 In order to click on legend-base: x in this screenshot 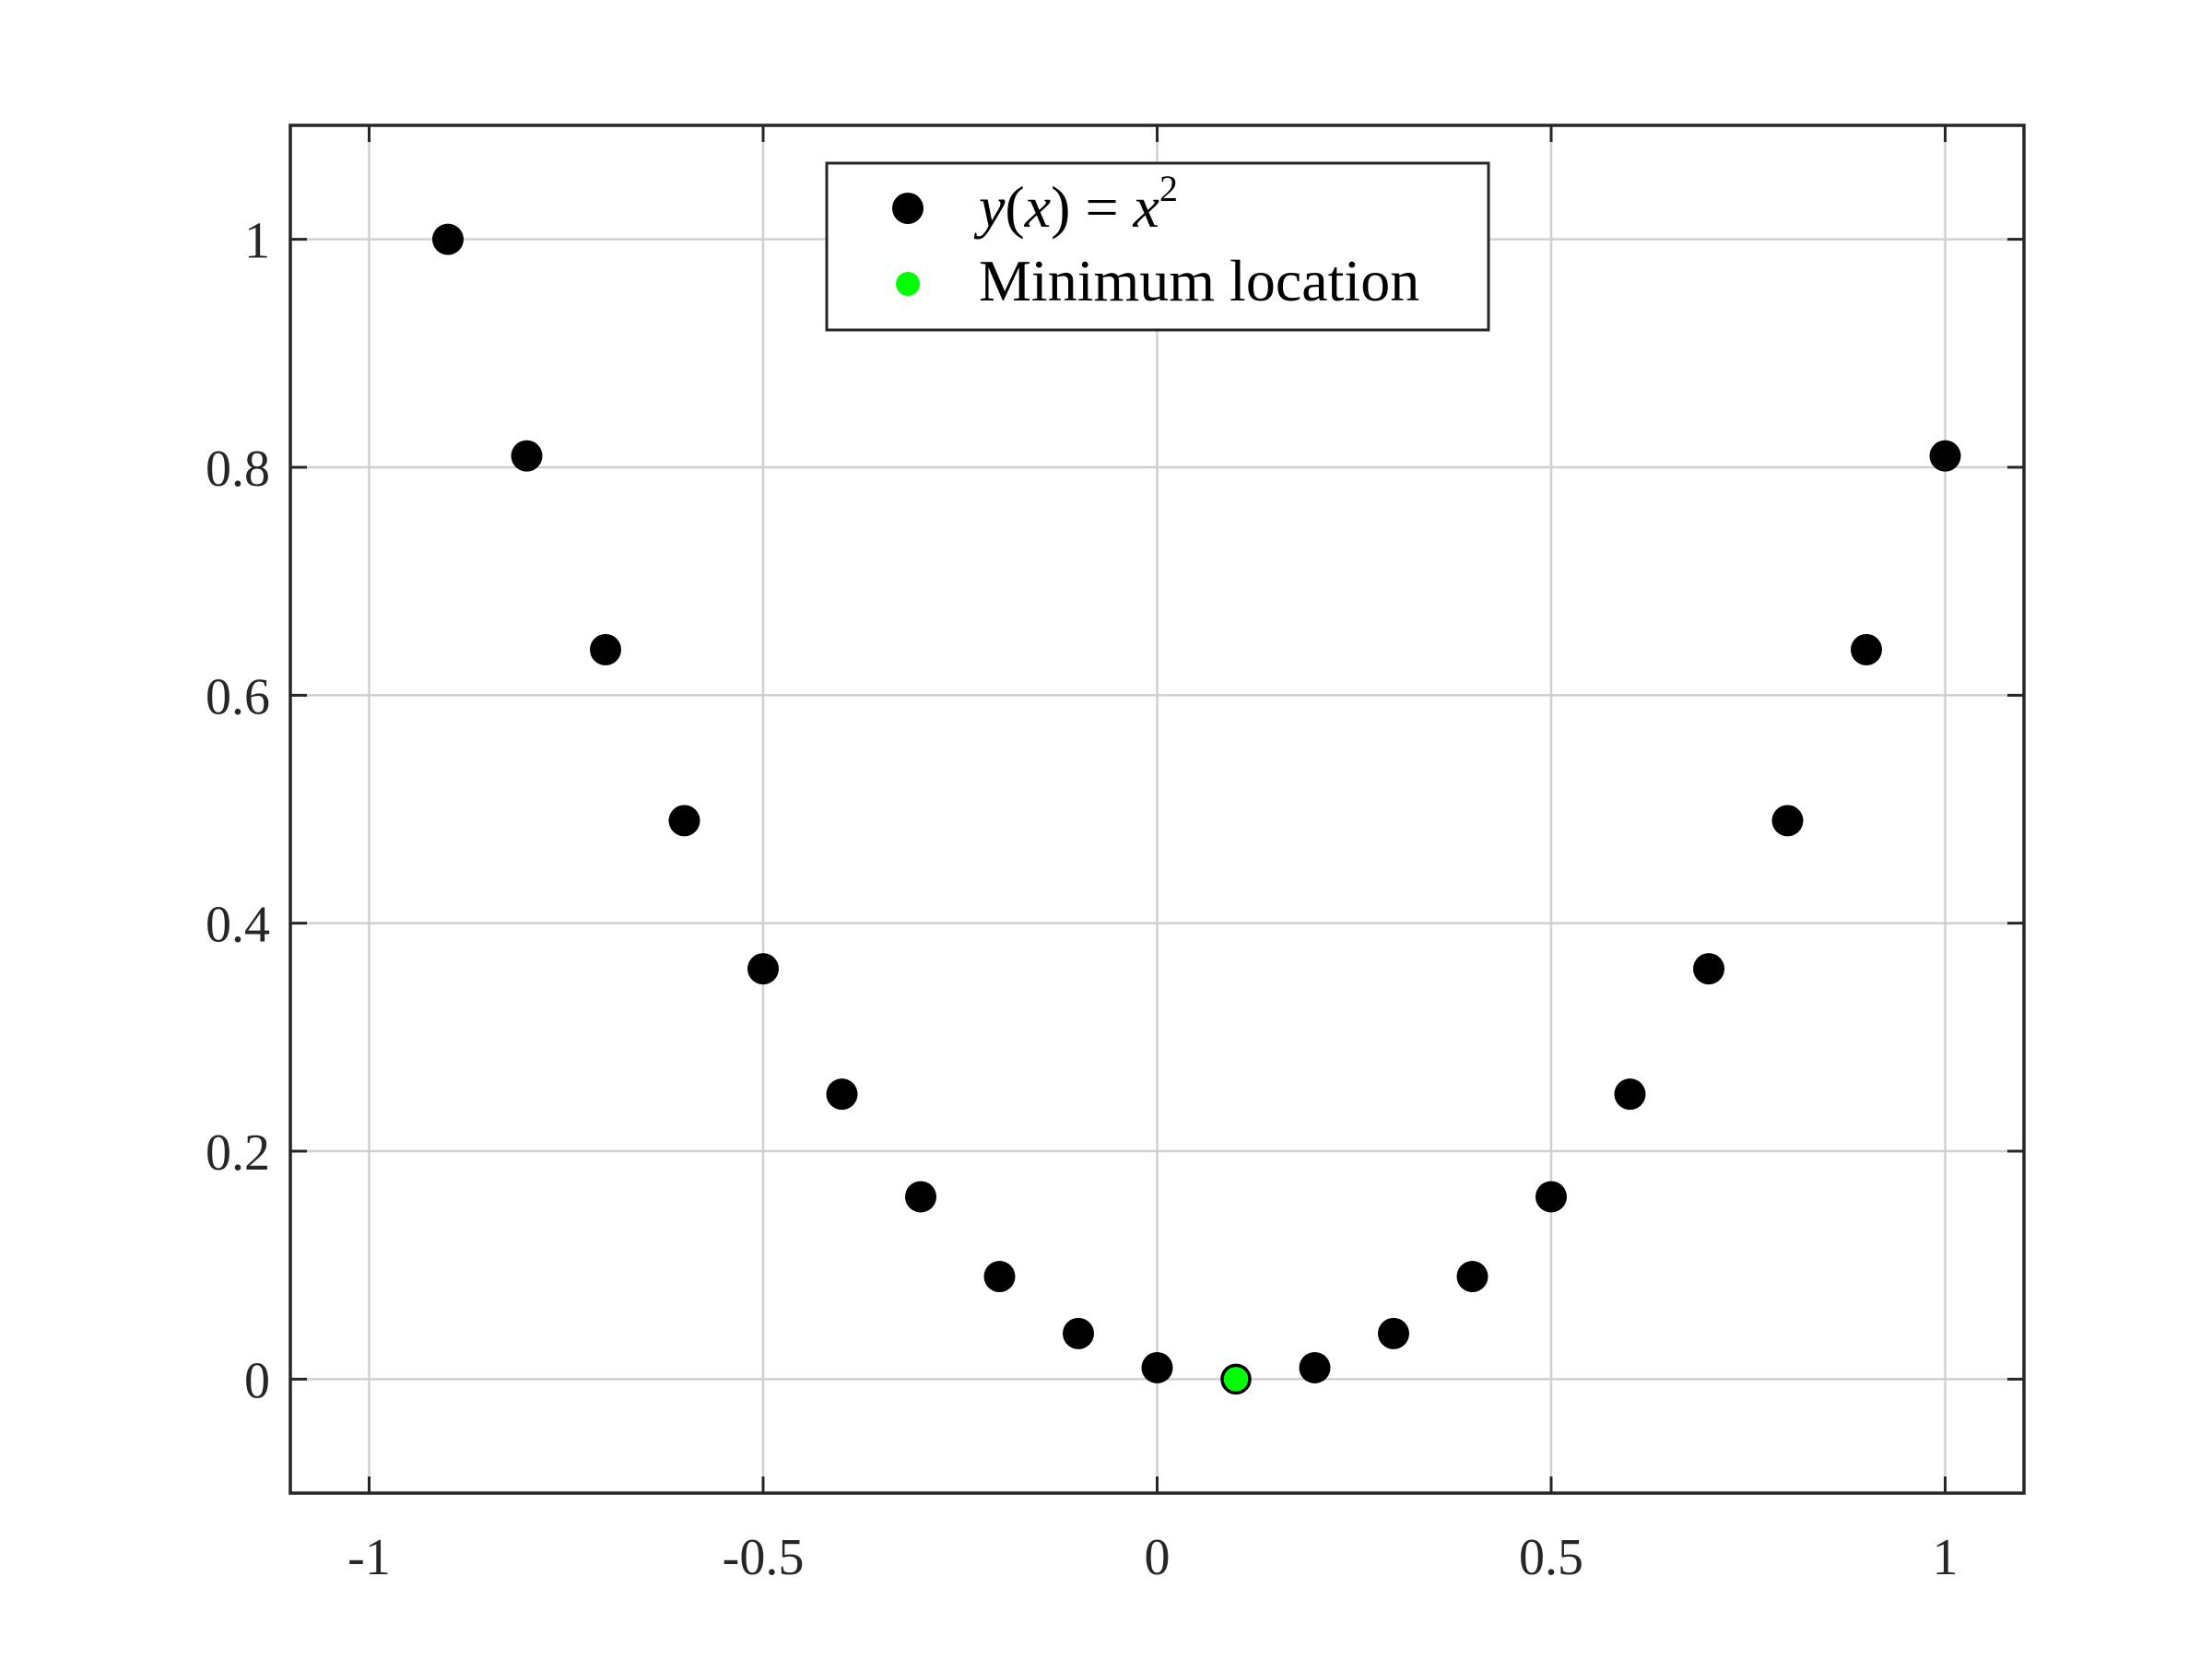, I will do `click(1146, 207)`.